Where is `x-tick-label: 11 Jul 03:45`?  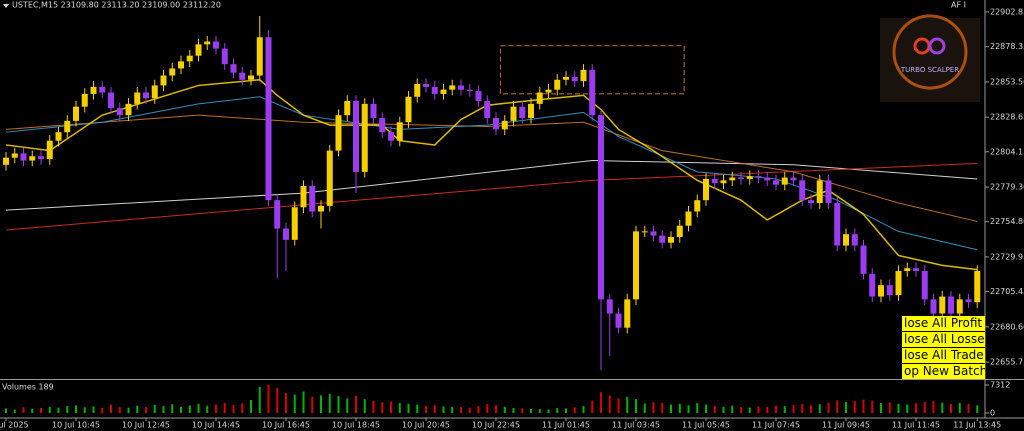
x-tick-label: 11 Jul 03:45 is located at coordinates (636, 425).